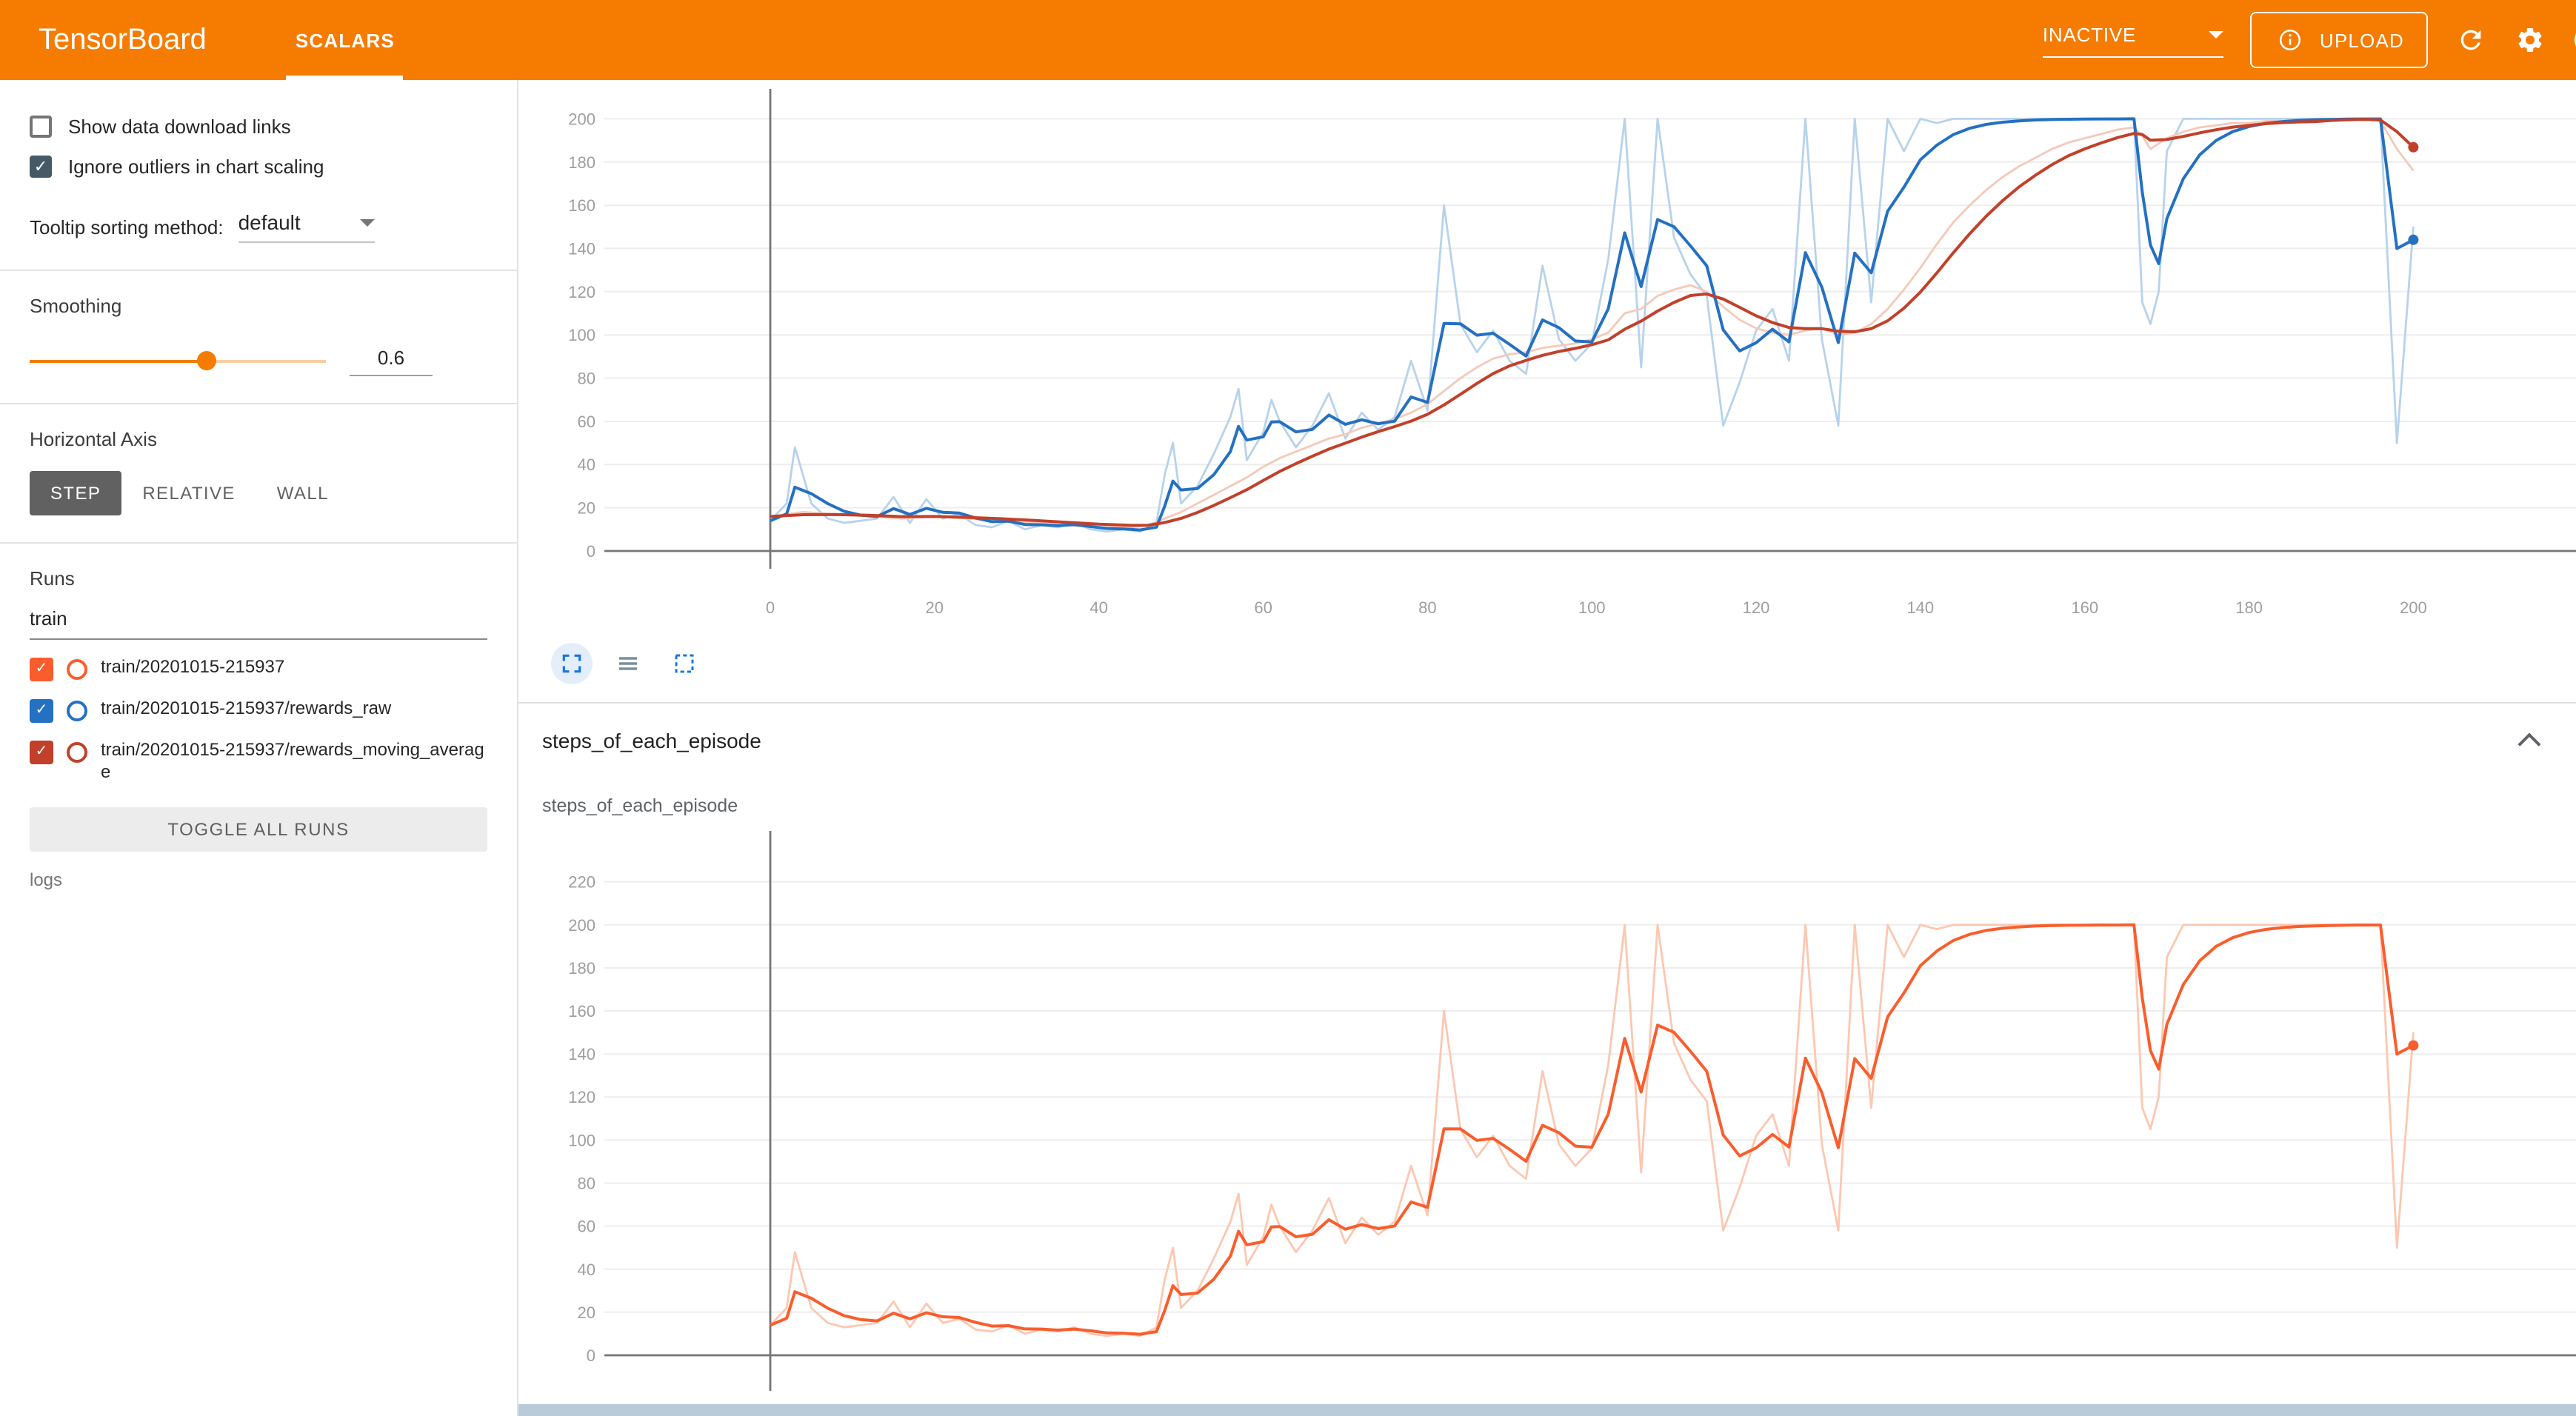  I want to click on ignore-outliers-label: Ignore outliers in chart scaling, so click(196, 167).